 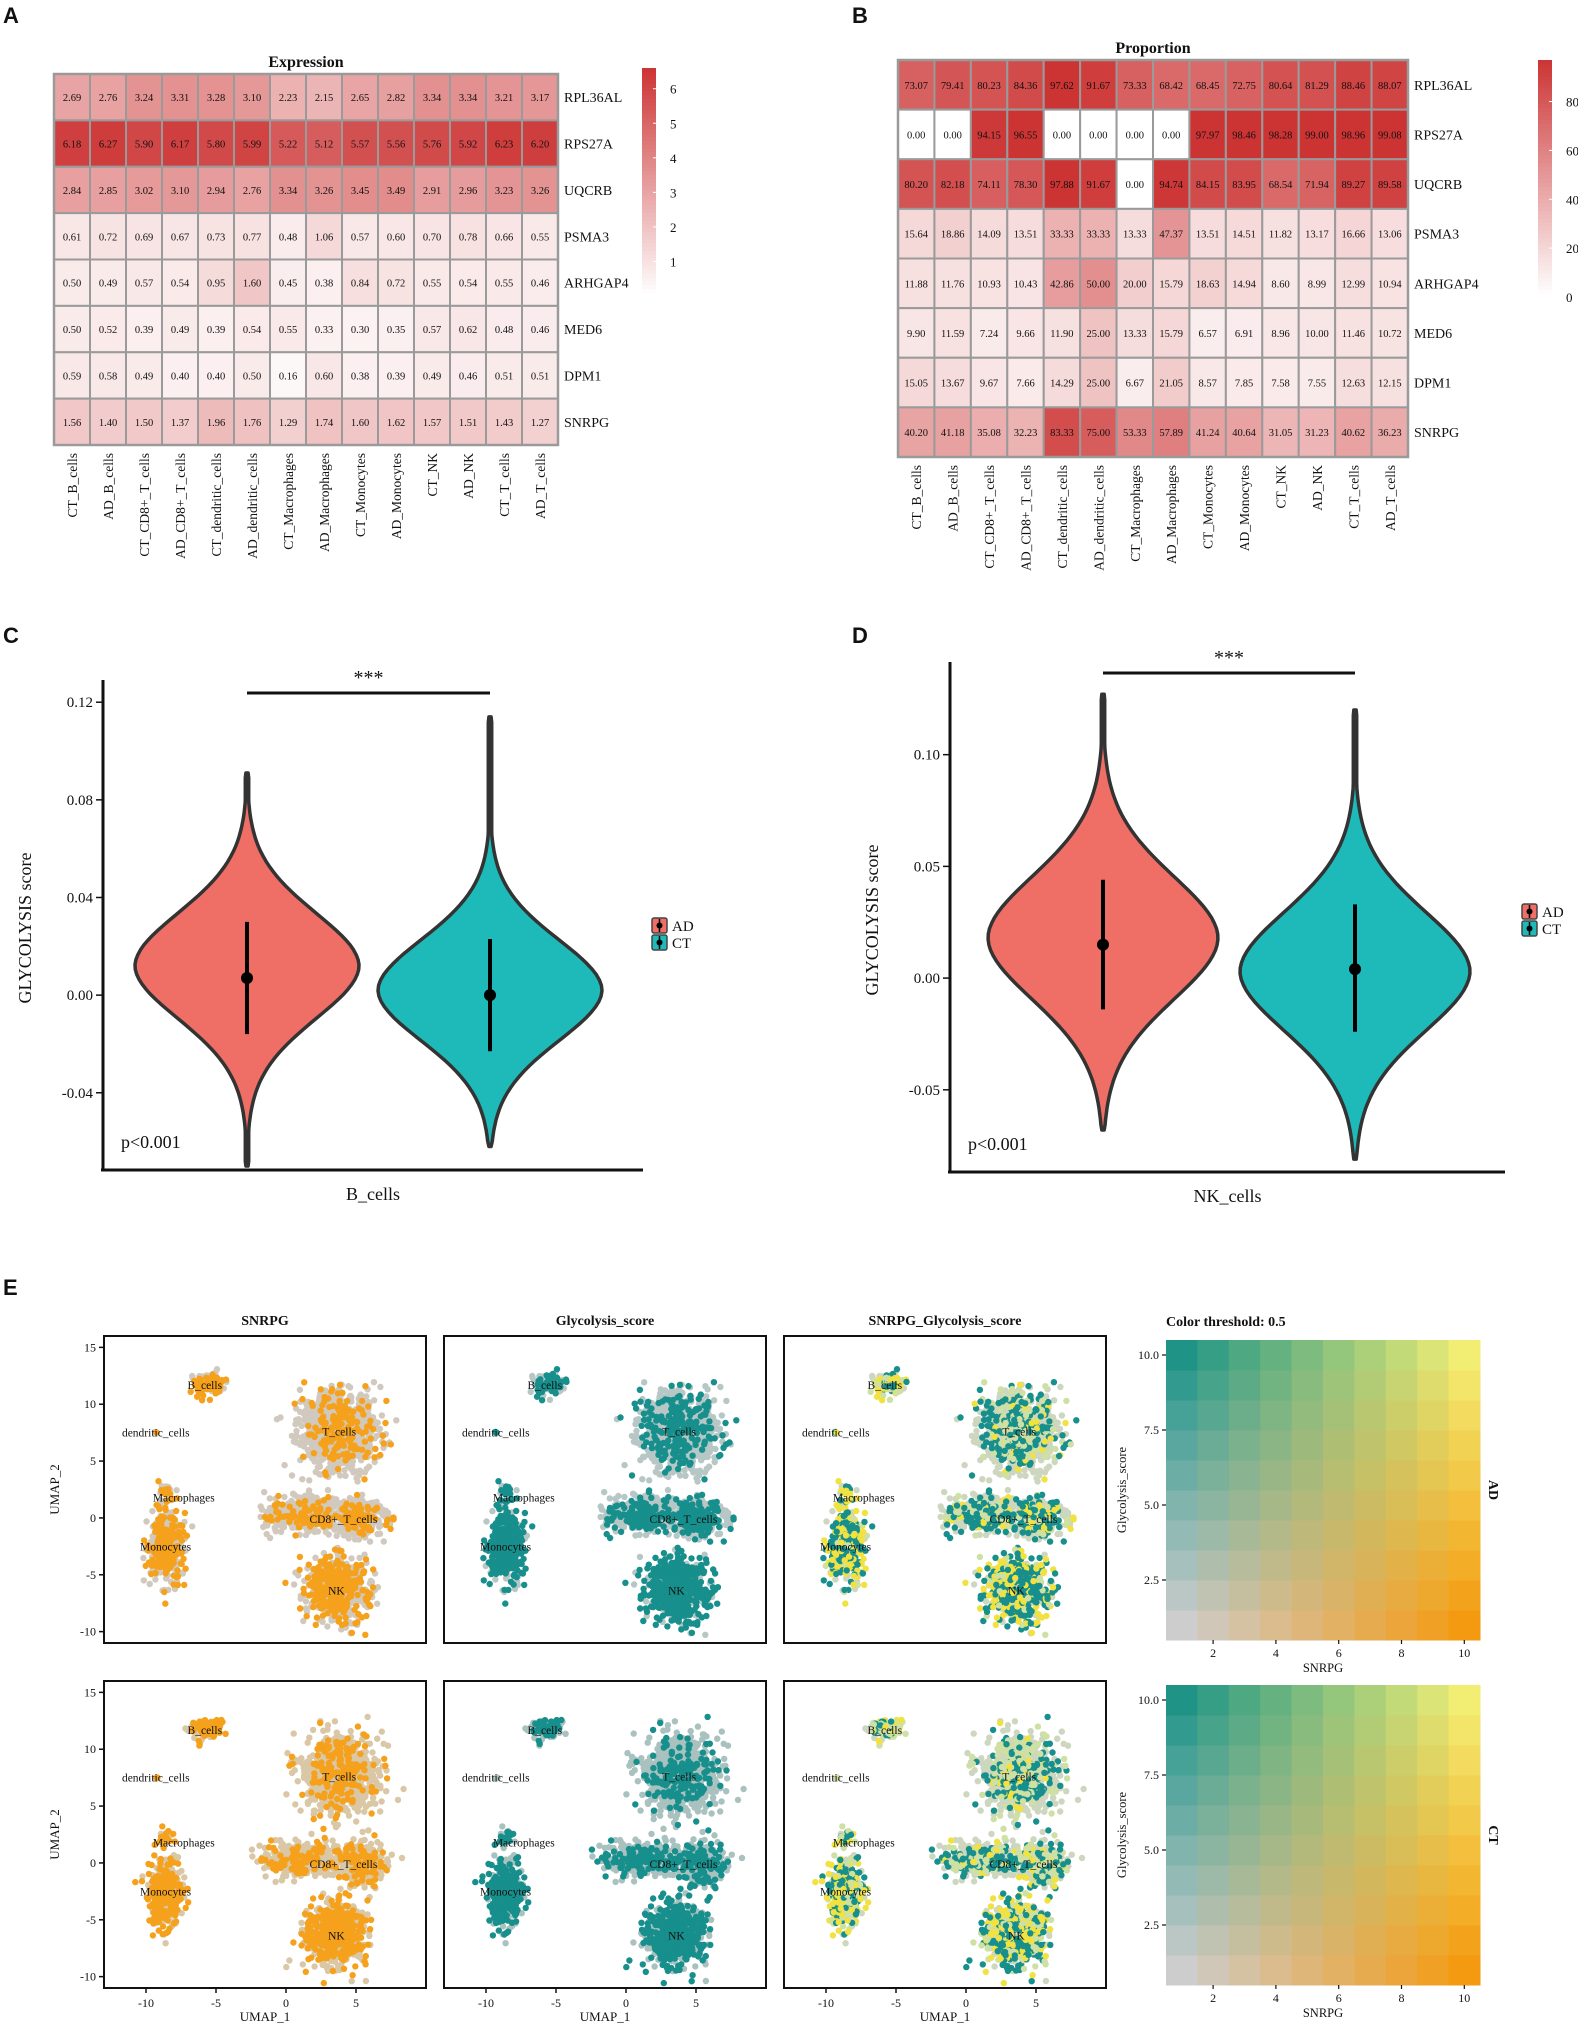 What do you see at coordinates (1572, 199) in the screenshot?
I see `colorbar-tick-label: 40` at bounding box center [1572, 199].